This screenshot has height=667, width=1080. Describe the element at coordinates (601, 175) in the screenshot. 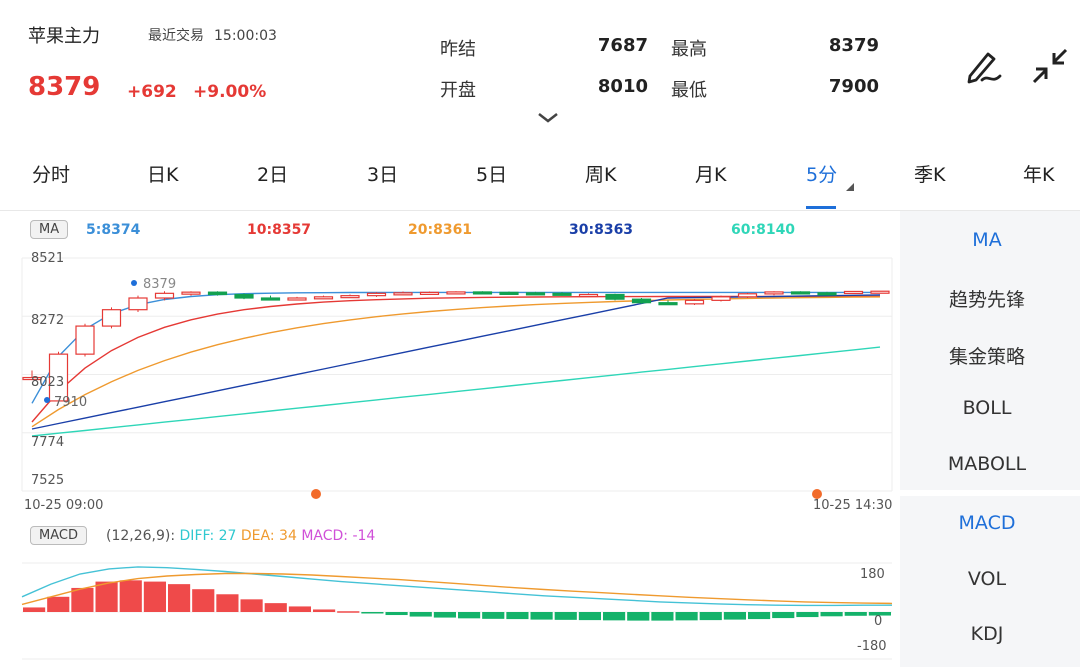

I see `tab-weekly-k: 周K` at that location.